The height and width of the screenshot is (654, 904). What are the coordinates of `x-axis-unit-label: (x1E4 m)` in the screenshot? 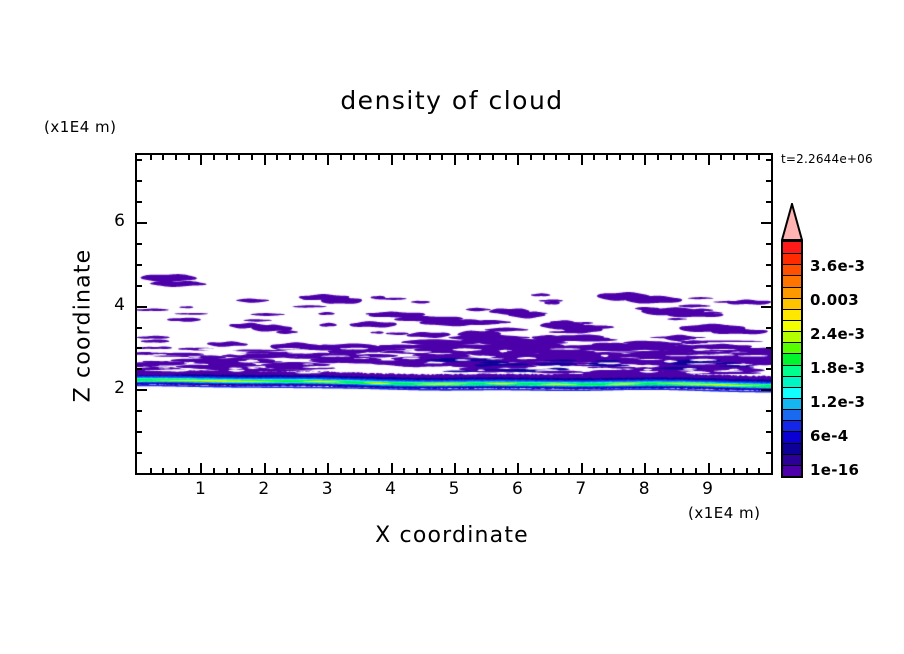 It's located at (724, 513).